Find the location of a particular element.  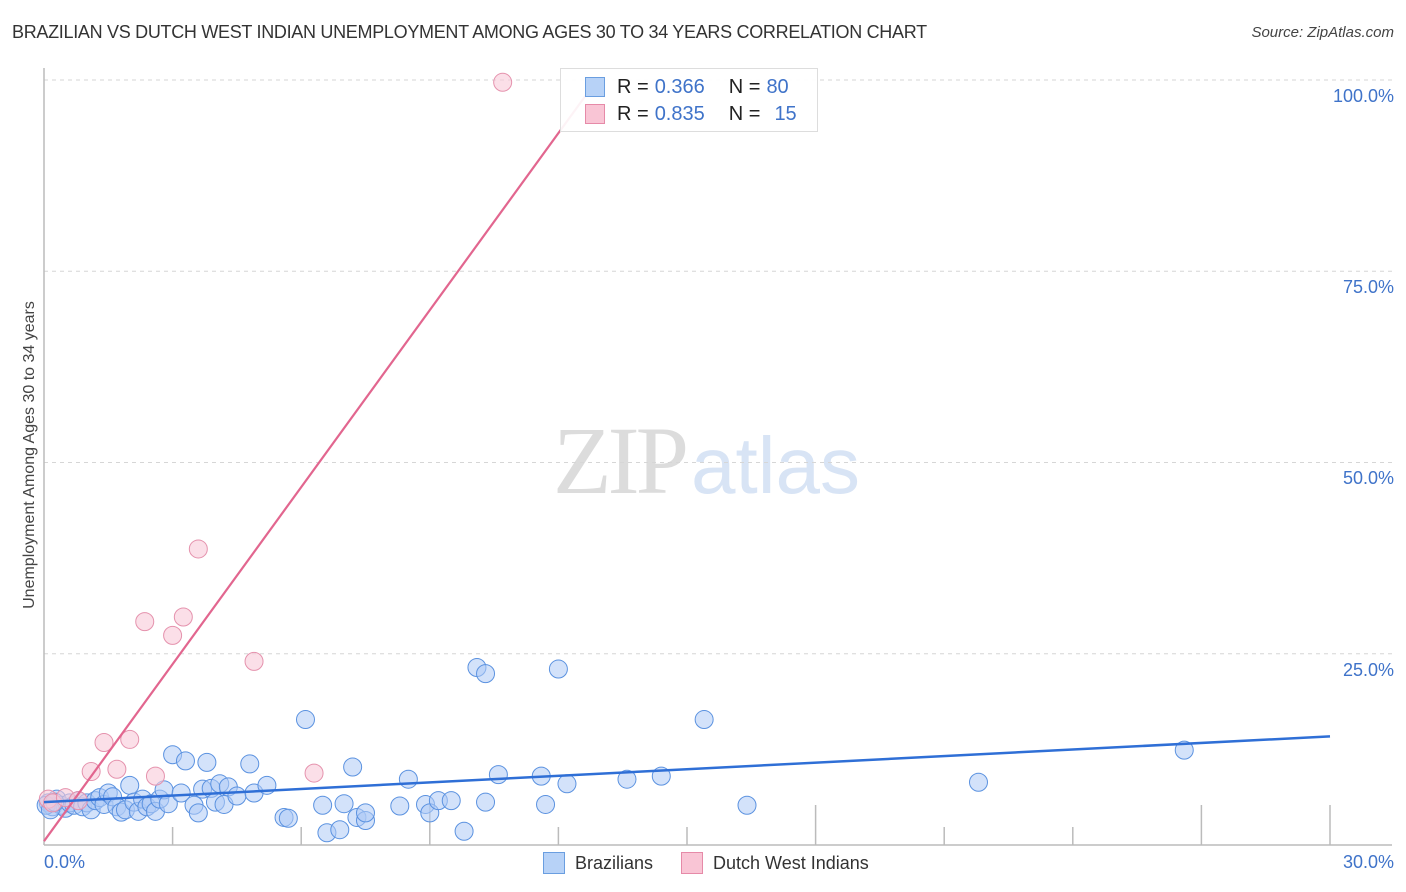

y-tick-75: 75.0% is located at coordinates (1368, 287).